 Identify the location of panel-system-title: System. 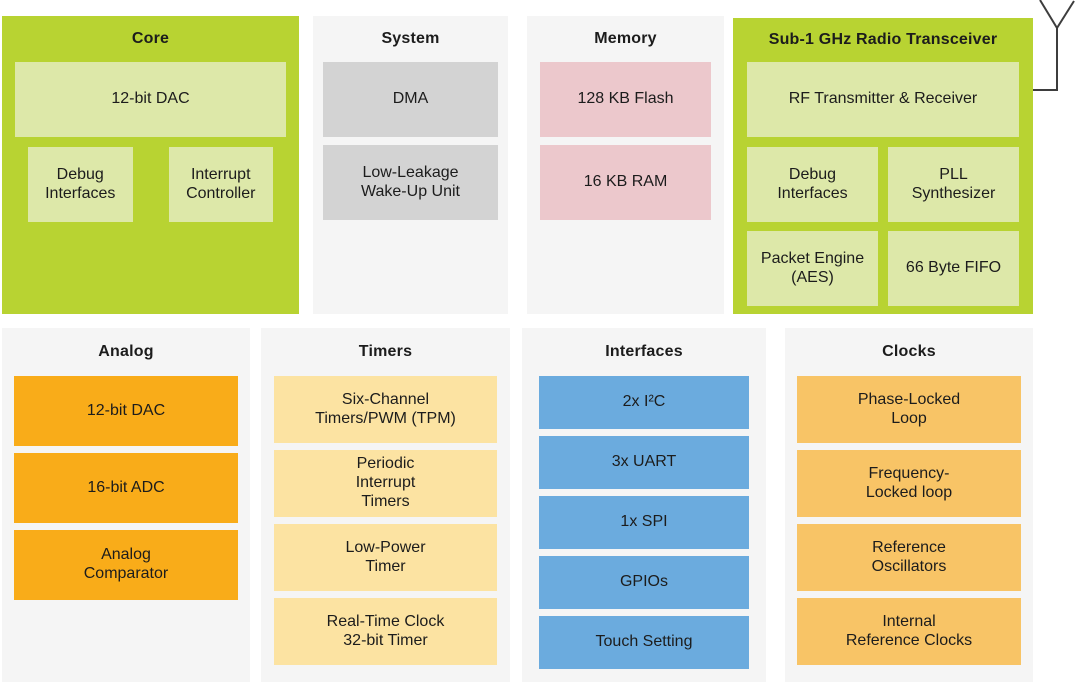
(410, 38).